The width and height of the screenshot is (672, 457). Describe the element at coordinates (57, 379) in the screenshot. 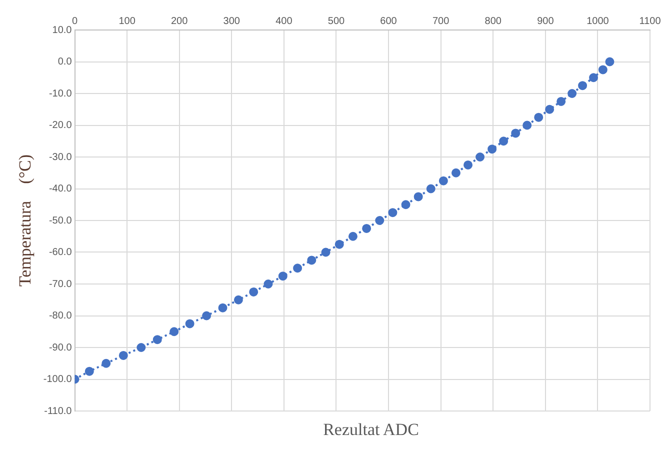

I see `y-tick-label: -100.0` at that location.